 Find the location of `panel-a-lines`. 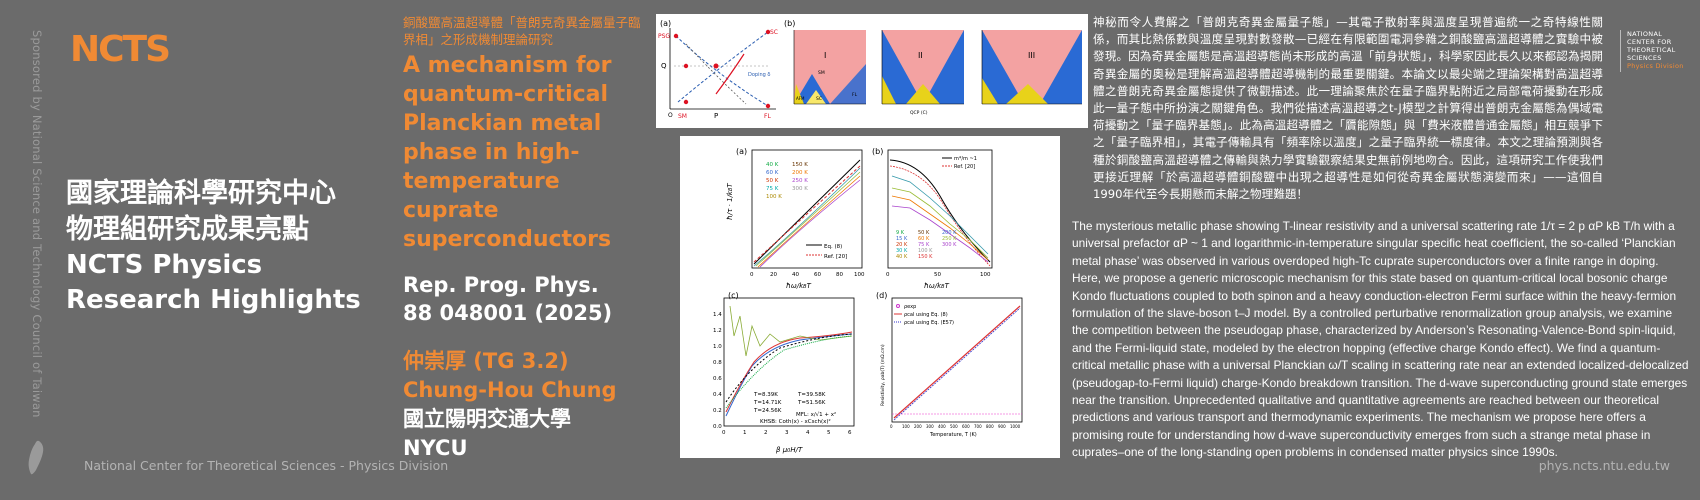

panel-a-lines is located at coordinates (807, 213).